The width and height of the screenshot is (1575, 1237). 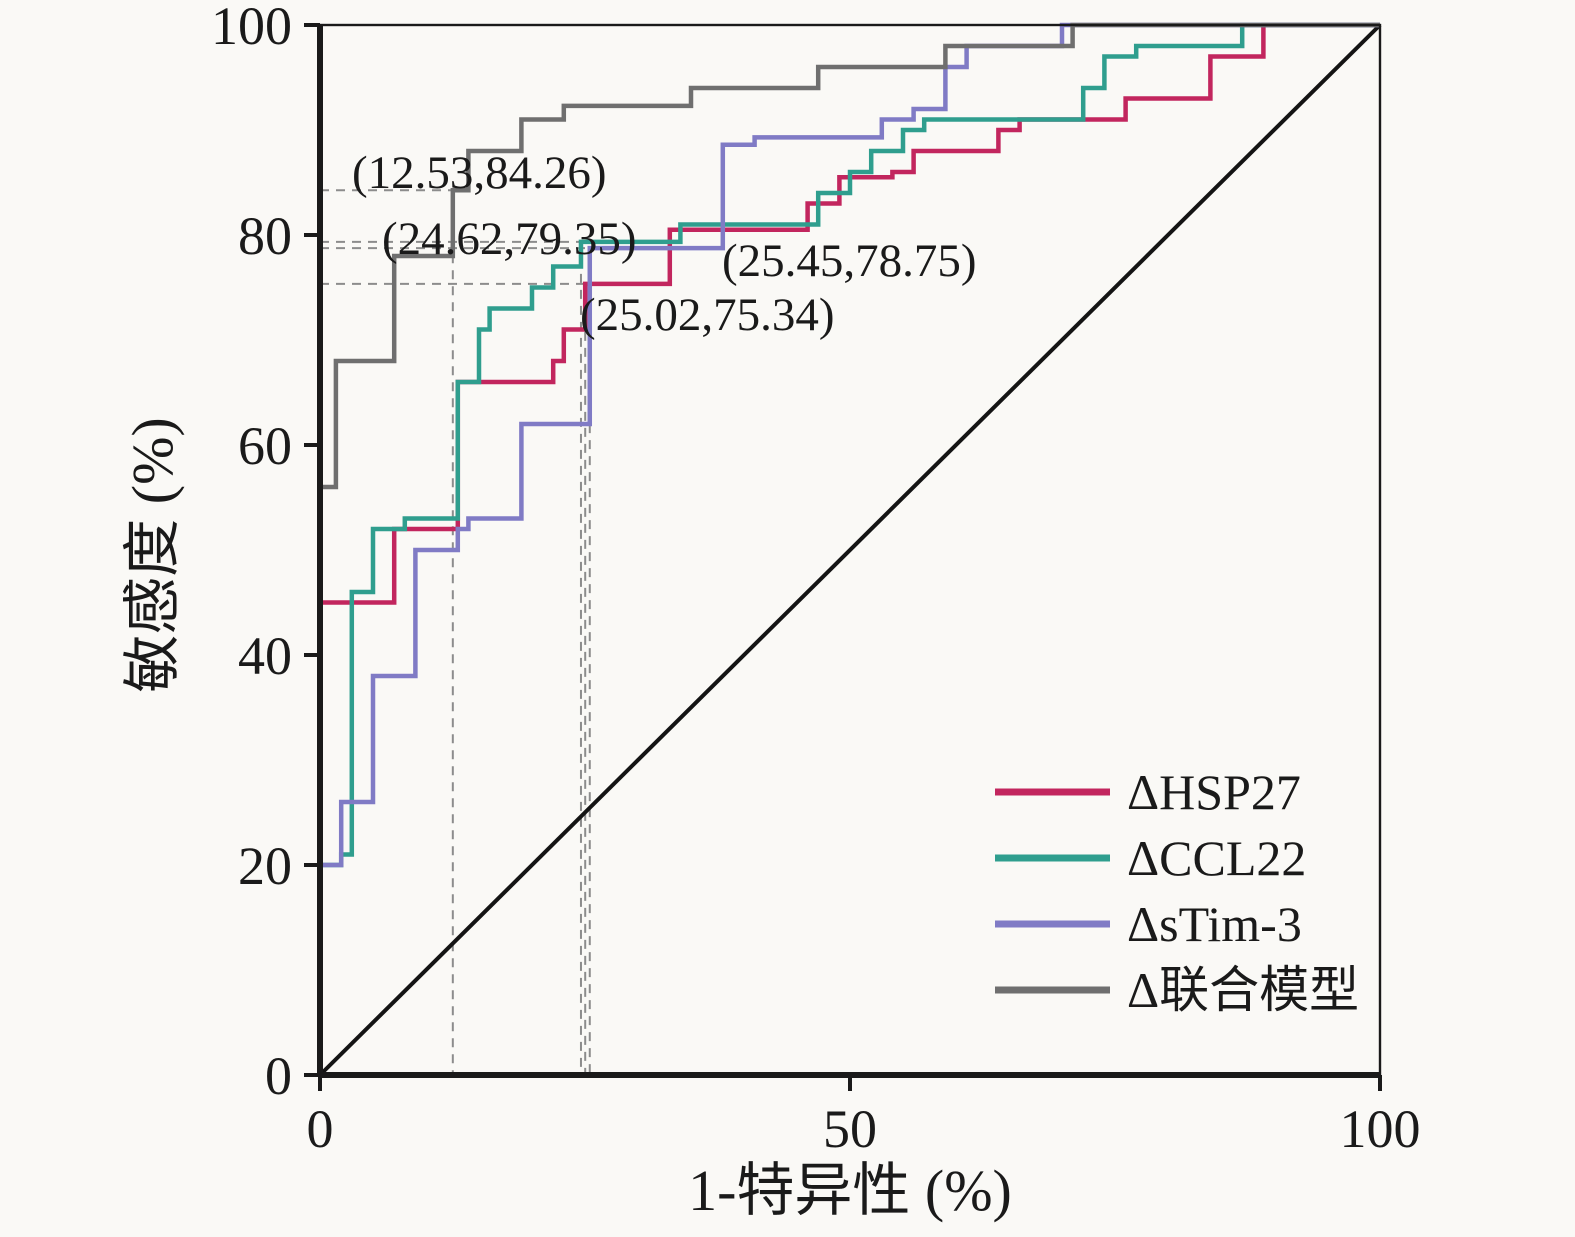 I want to click on x-tick-label: 50, so click(x=850, y=1129).